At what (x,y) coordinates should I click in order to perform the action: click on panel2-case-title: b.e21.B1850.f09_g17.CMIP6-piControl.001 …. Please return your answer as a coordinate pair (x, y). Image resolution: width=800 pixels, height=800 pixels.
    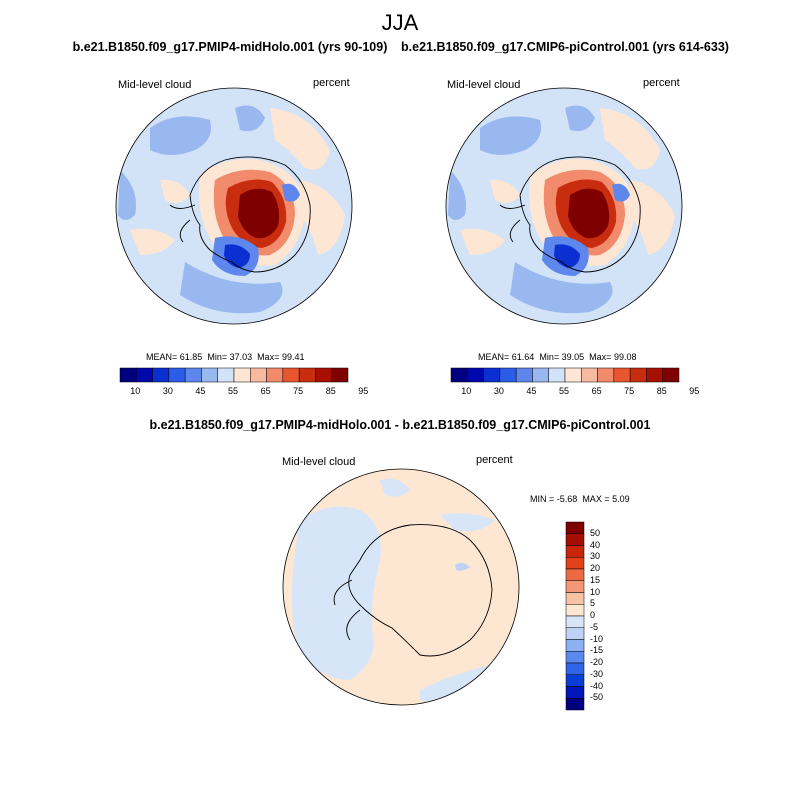
    Looking at the image, I should click on (565, 47).